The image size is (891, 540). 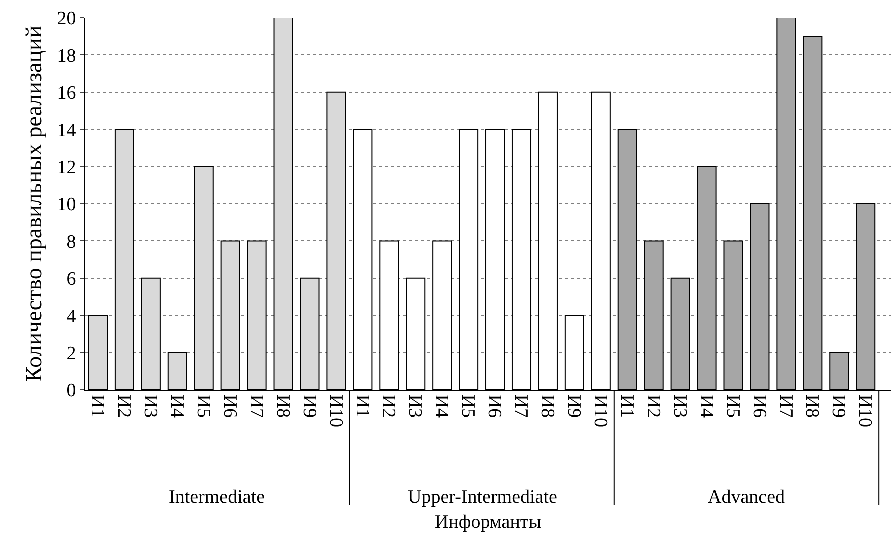 What do you see at coordinates (71, 317) in the screenshot?
I see `y-tick-label: 4` at bounding box center [71, 317].